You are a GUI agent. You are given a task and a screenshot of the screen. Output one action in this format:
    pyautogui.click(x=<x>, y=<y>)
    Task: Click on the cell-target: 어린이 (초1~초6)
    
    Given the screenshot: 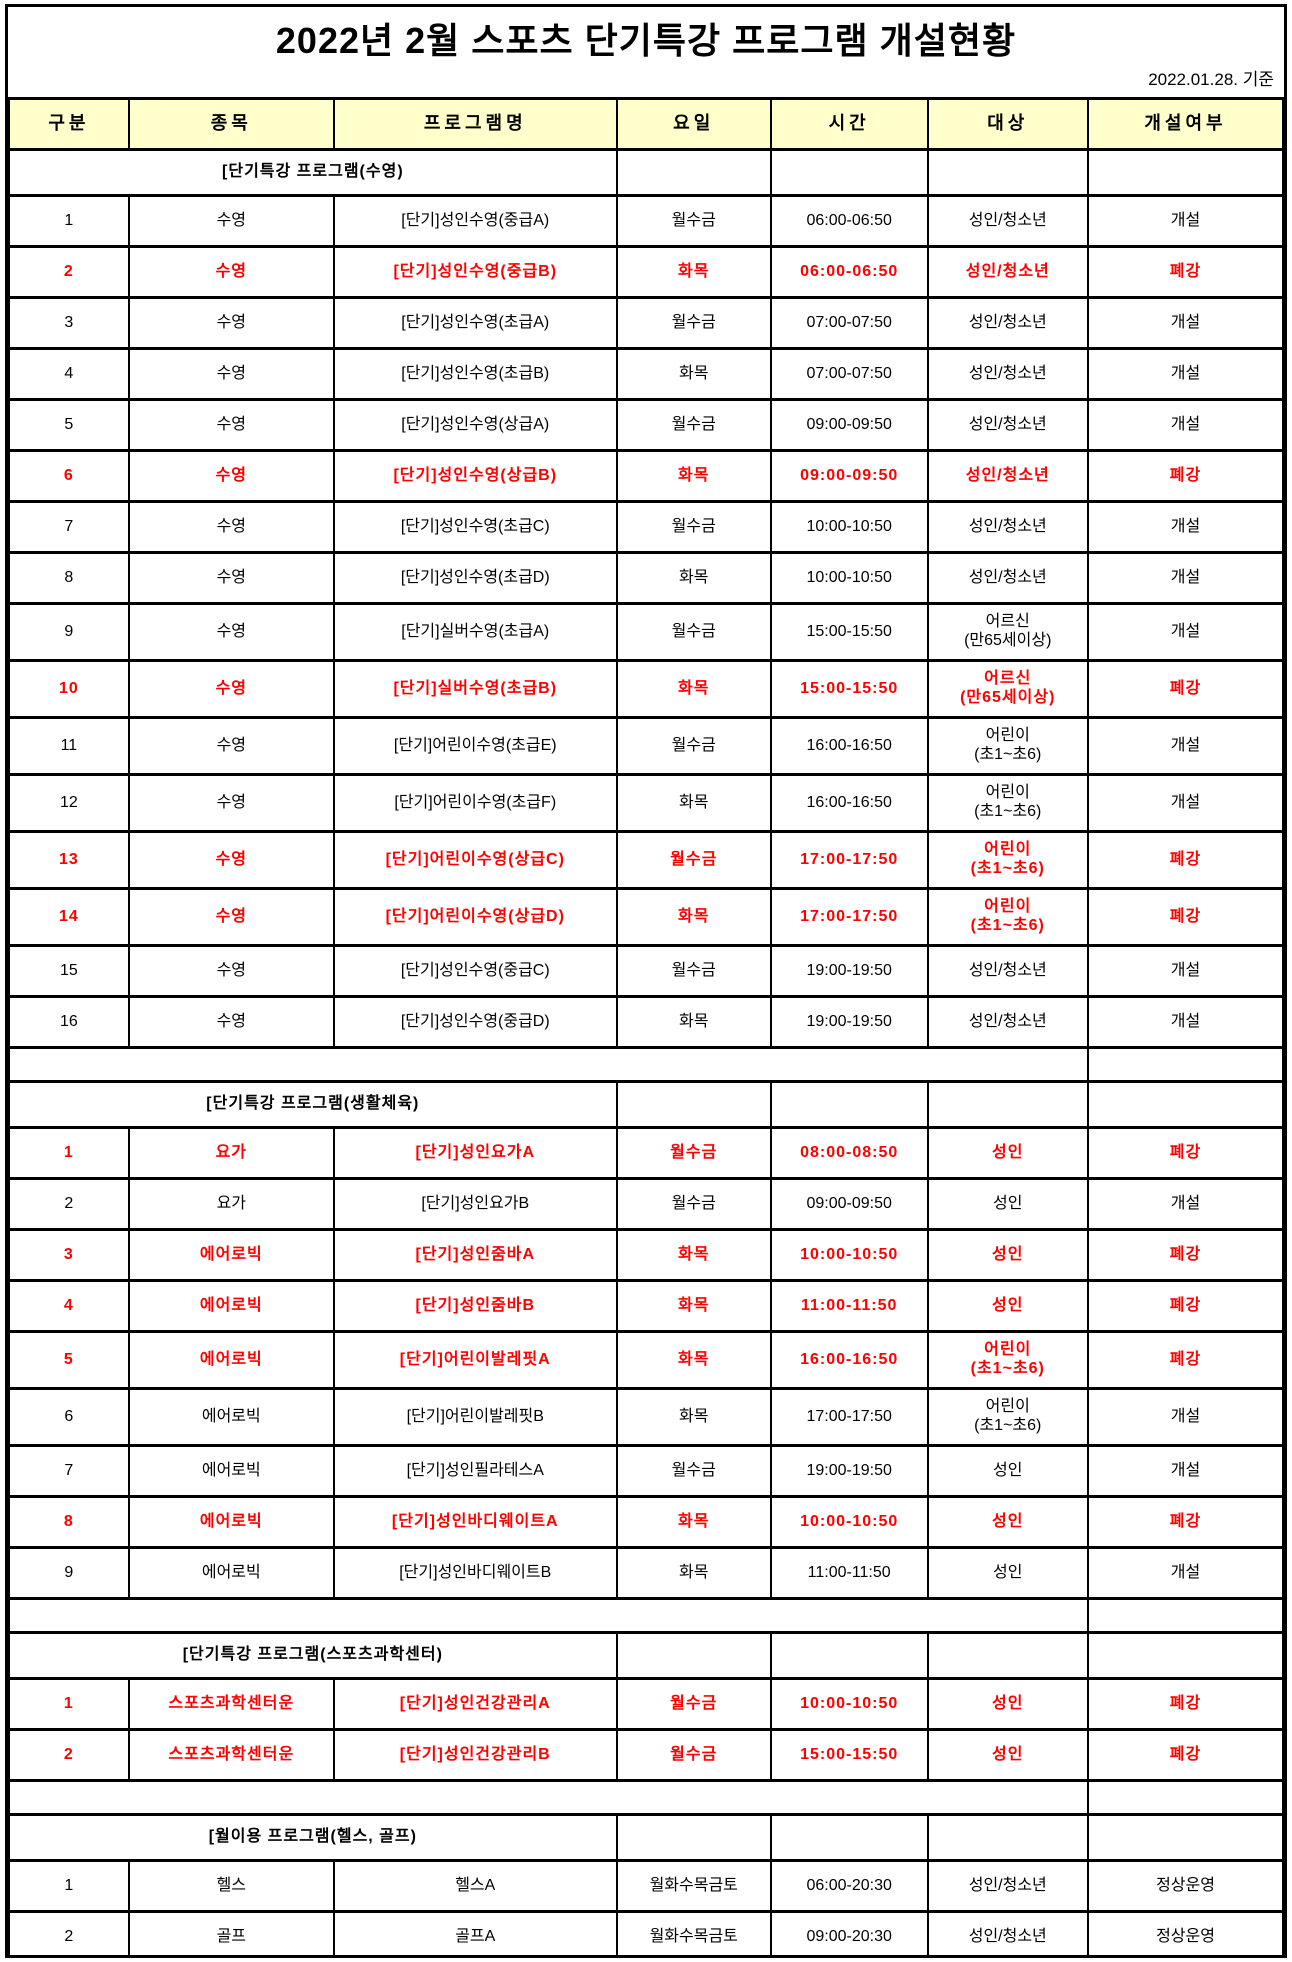 What is the action you would take?
    pyautogui.click(x=1008, y=746)
    